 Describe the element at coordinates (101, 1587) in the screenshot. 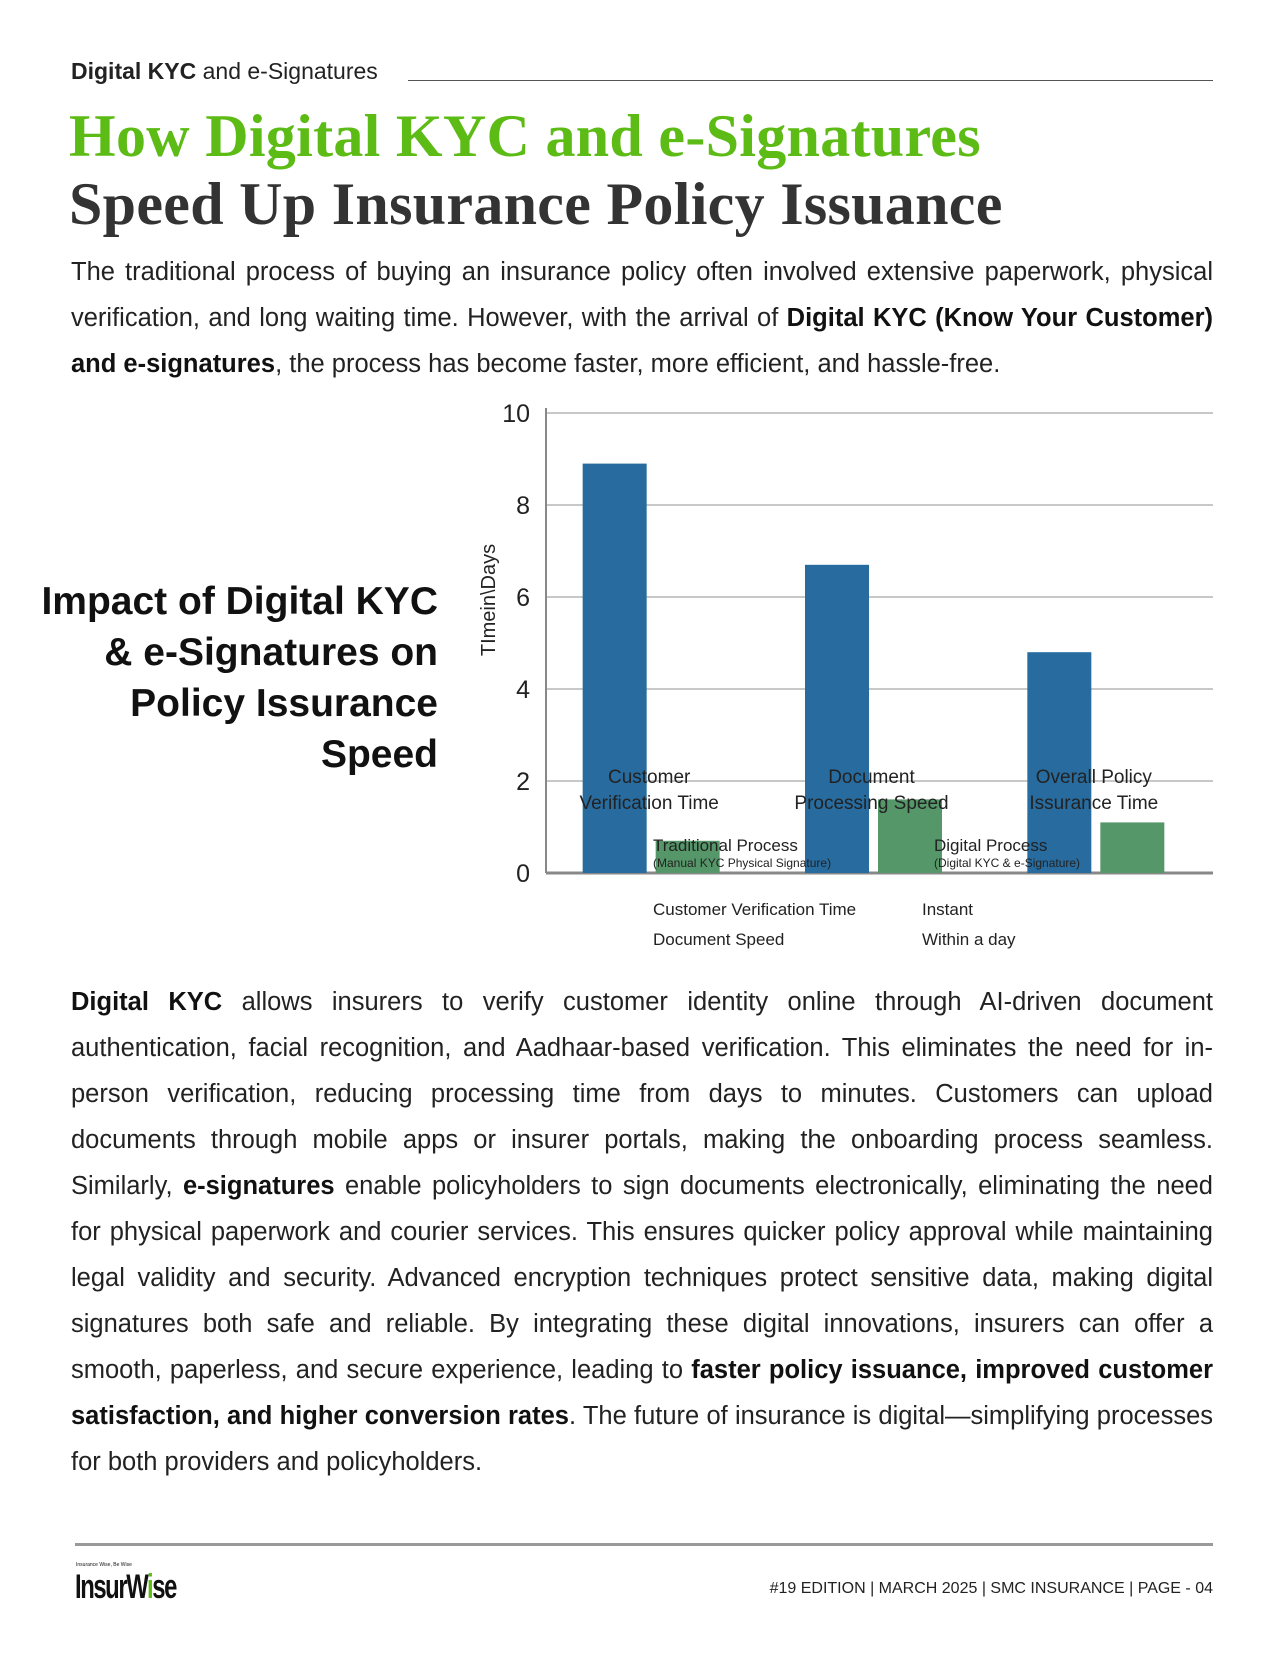

I see `logo-text: Insur` at that location.